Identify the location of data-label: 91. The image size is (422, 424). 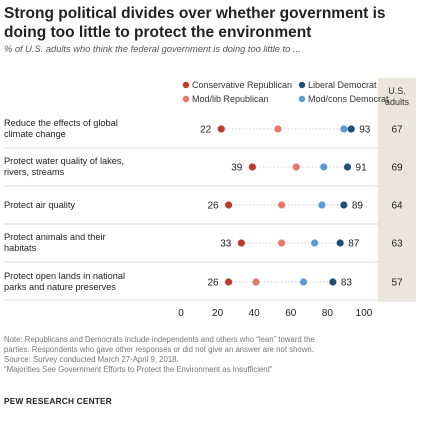
(362, 168).